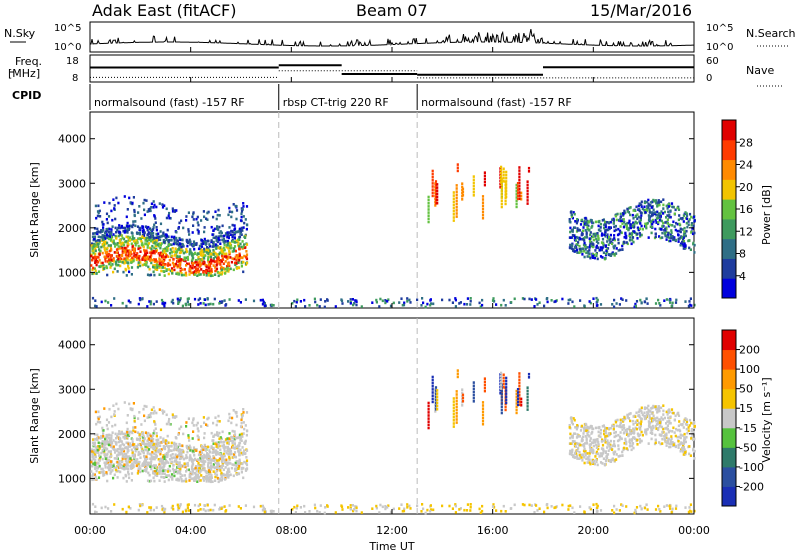 The height and width of the screenshot is (554, 800). What do you see at coordinates (20, 33) in the screenshot?
I see `noise-sky-label: N.Sky` at bounding box center [20, 33].